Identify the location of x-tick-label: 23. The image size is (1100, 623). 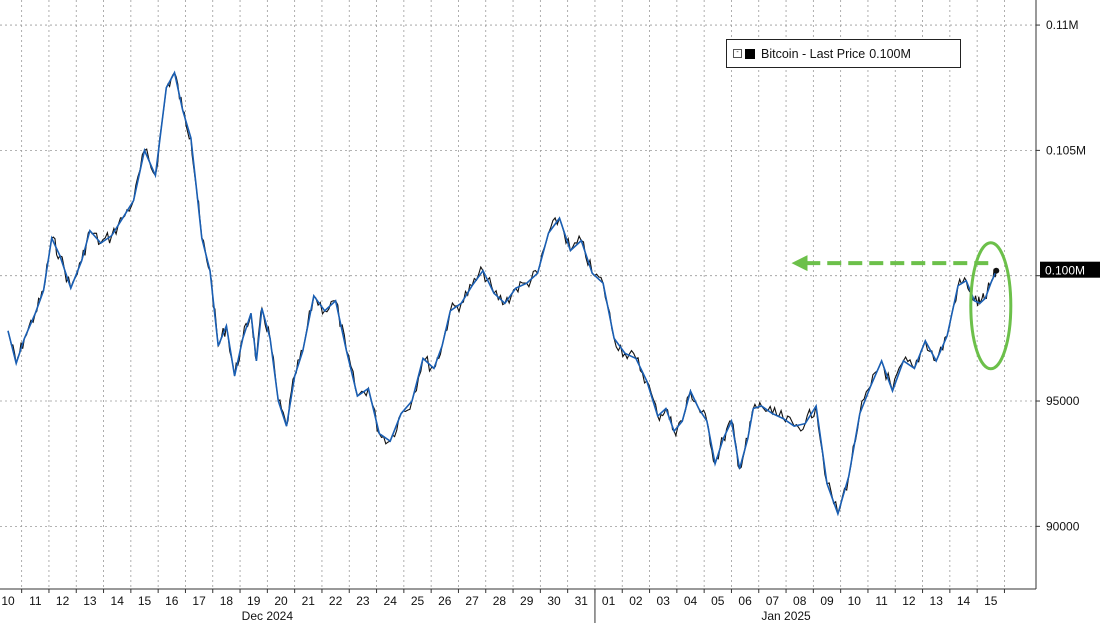
(363, 601).